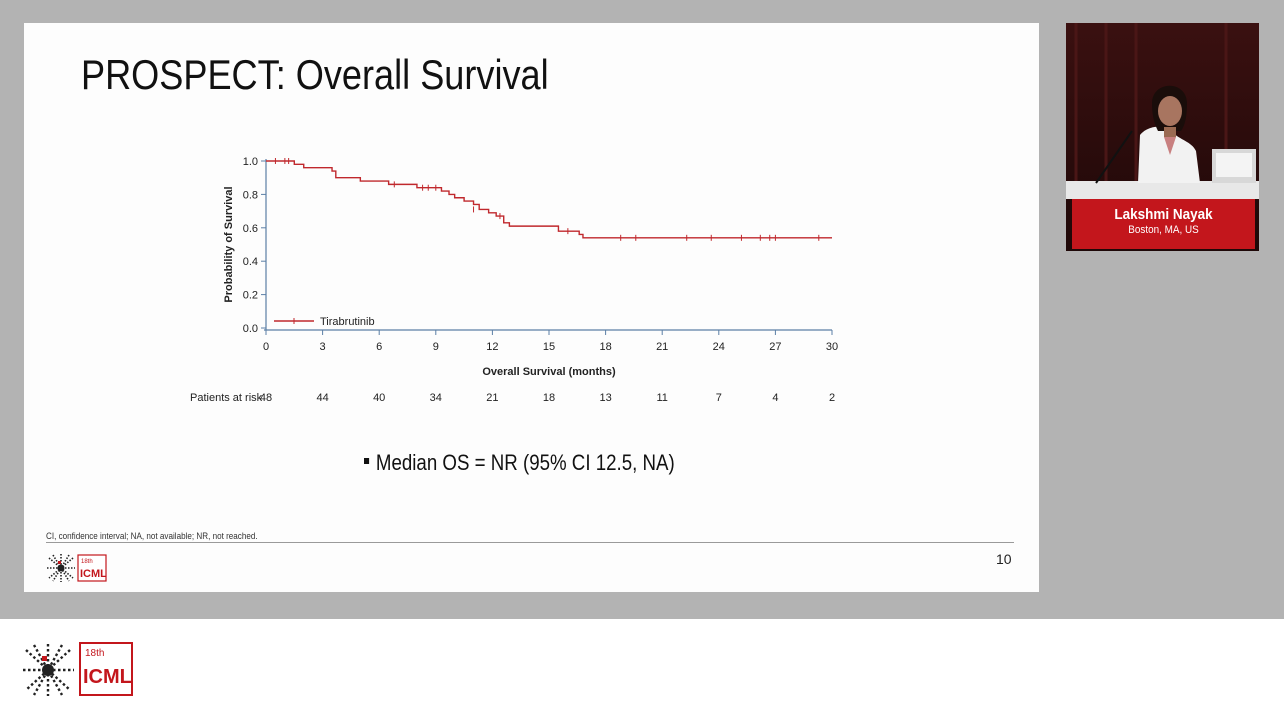 The image size is (1284, 712). What do you see at coordinates (250, 329) in the screenshot?
I see `y-tick-label: 0.0` at bounding box center [250, 329].